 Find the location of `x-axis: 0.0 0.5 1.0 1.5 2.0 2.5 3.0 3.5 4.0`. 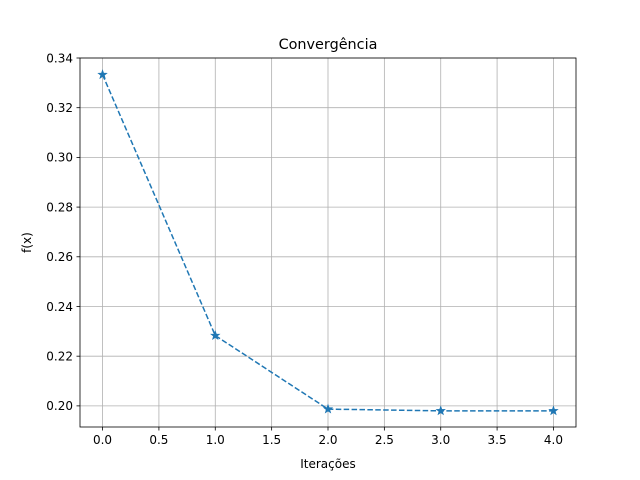

x-axis: 0.0 0.5 1.0 1.5 2.0 2.5 3.0 3.5 4.0 is located at coordinates (328, 437).